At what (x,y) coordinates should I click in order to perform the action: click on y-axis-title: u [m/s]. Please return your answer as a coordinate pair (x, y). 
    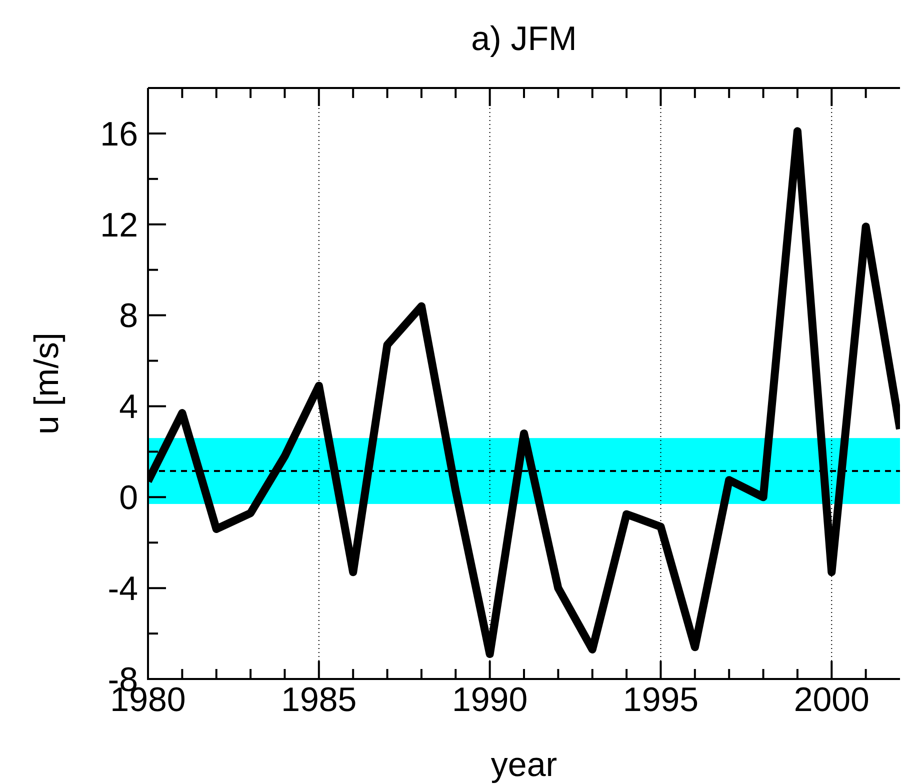
    Looking at the image, I should click on (47, 383).